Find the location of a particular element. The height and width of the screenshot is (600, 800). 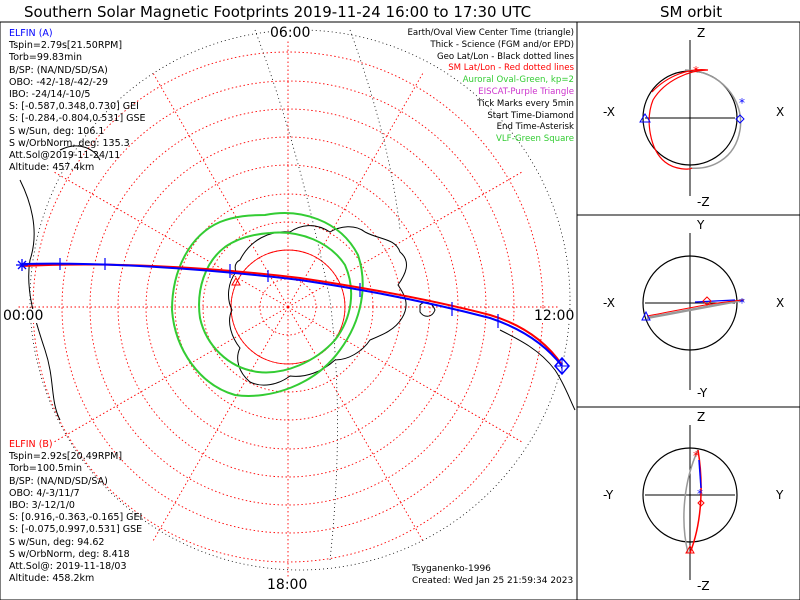

elfin-b-line: B/SP: (NA/ND/SD/SA) is located at coordinates (58, 481).